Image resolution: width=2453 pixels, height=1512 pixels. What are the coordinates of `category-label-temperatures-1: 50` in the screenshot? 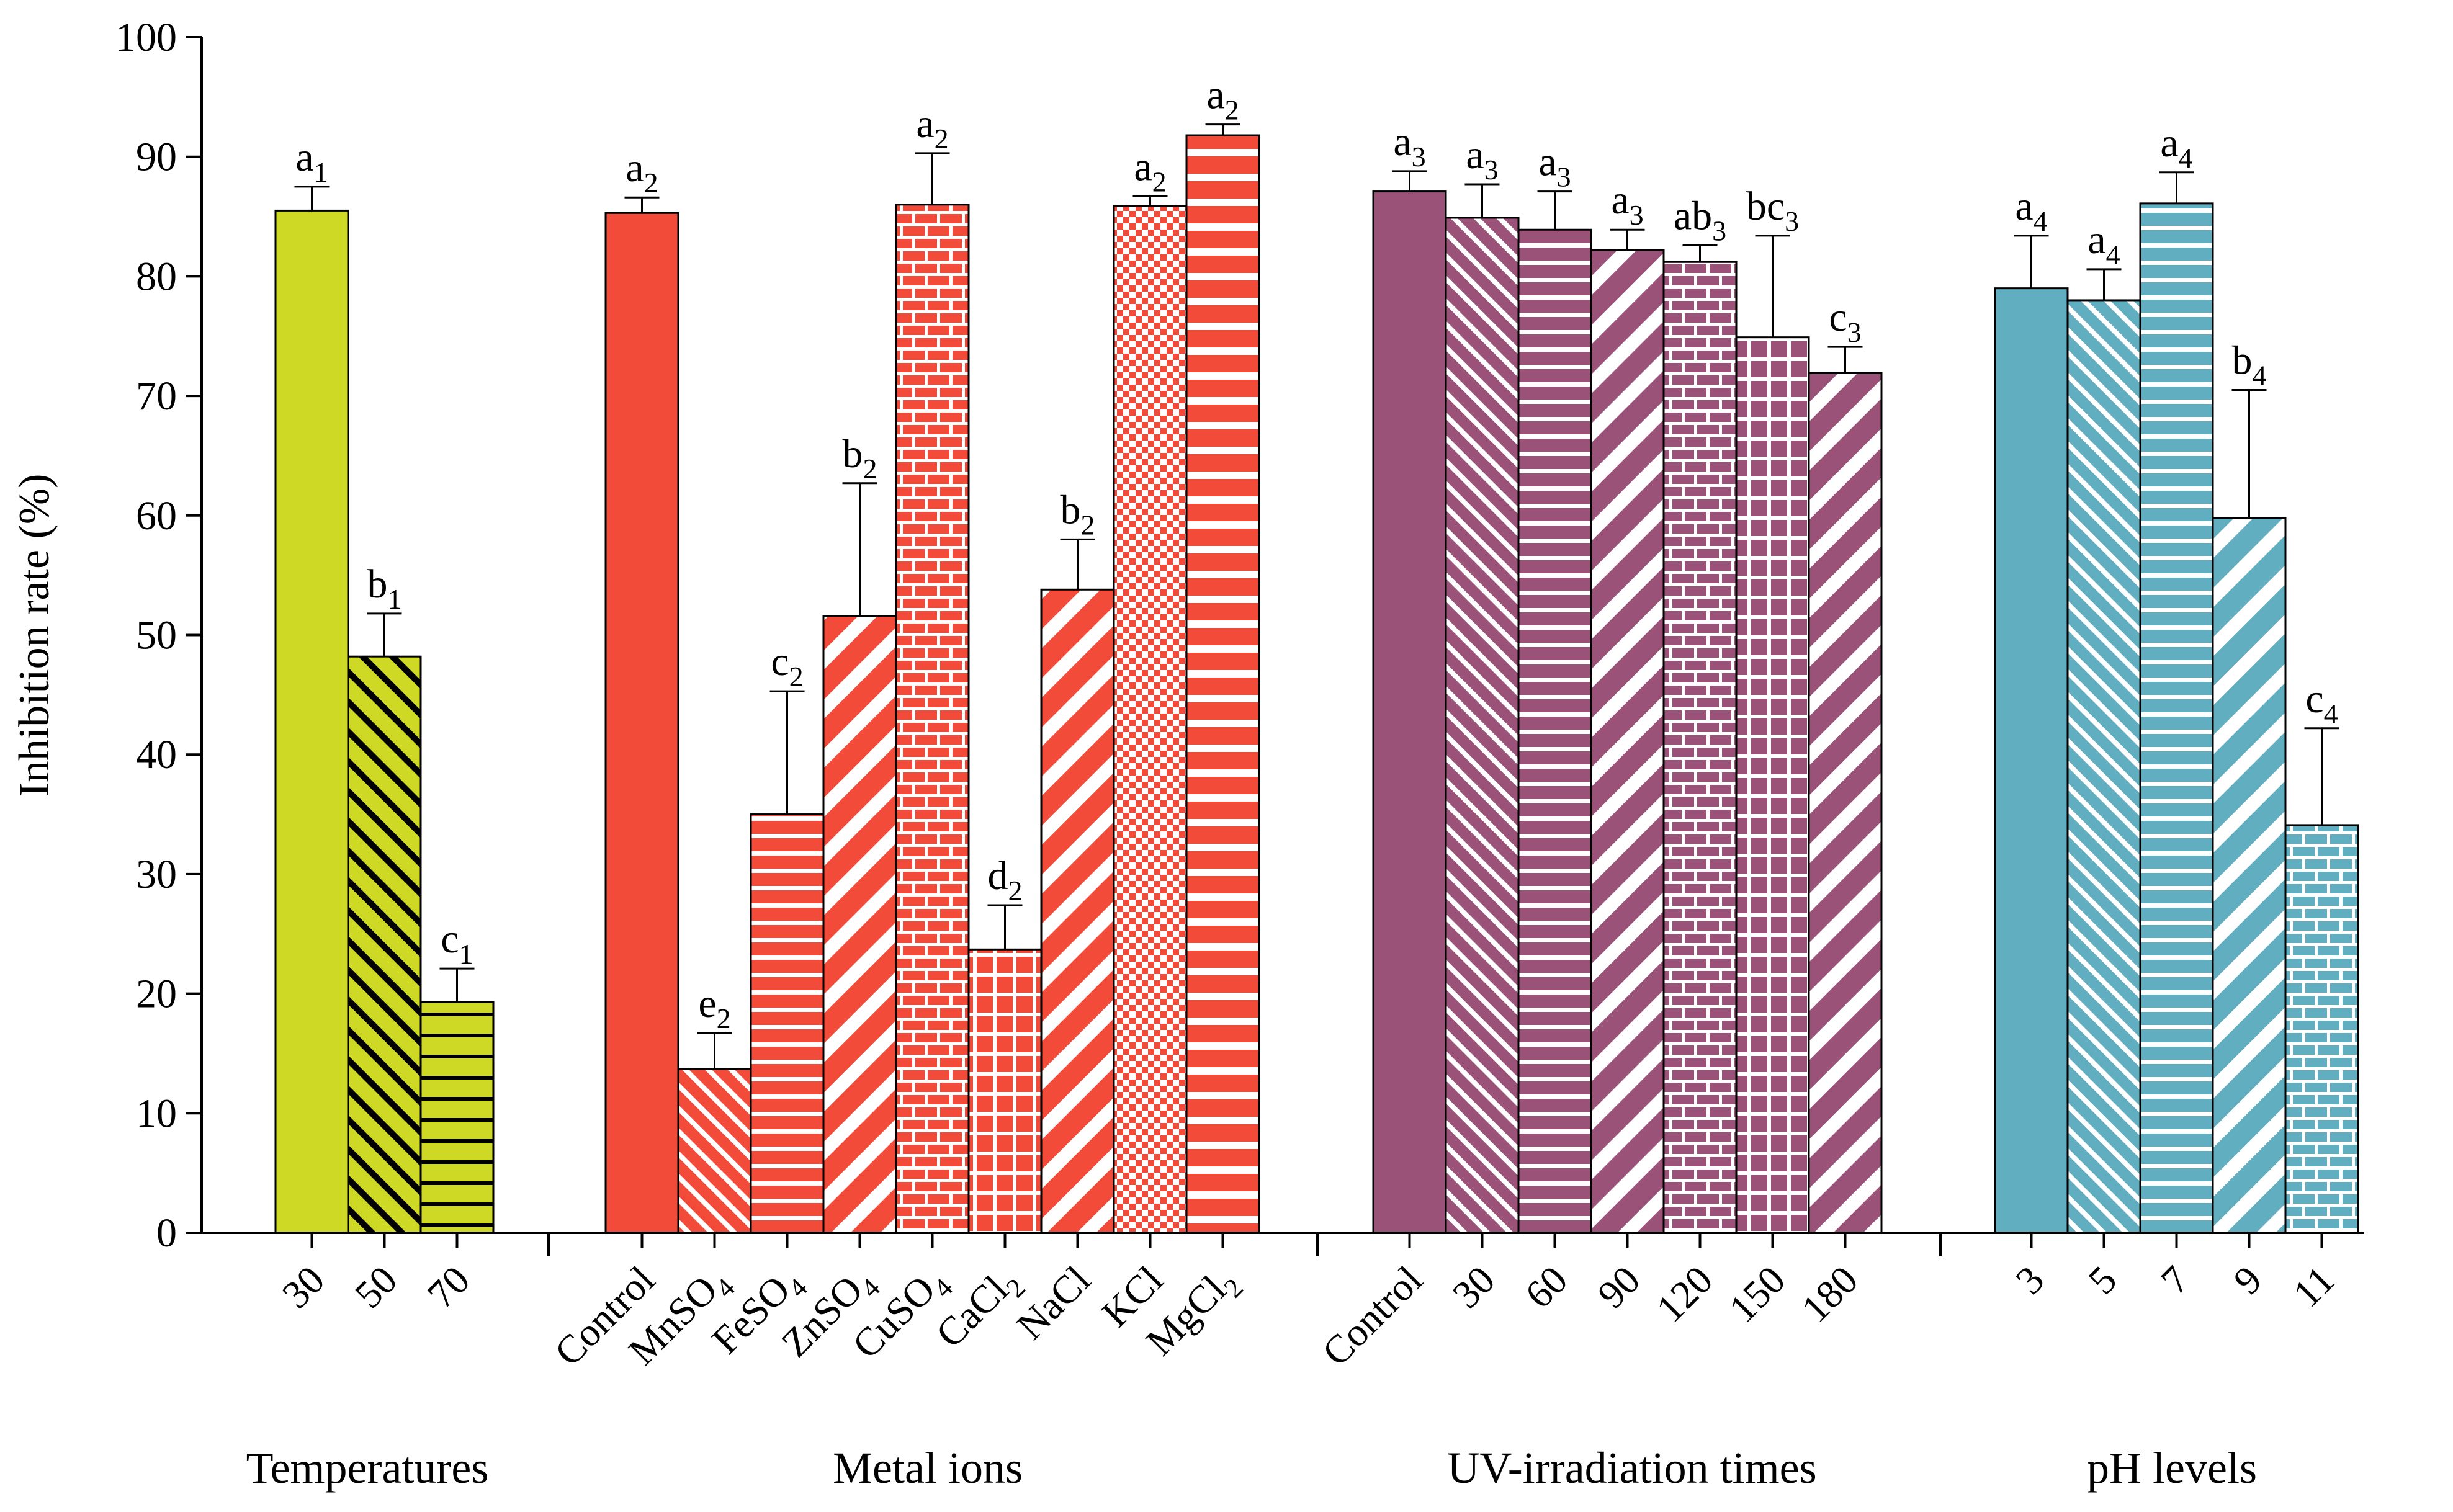 It's located at (375, 1287).